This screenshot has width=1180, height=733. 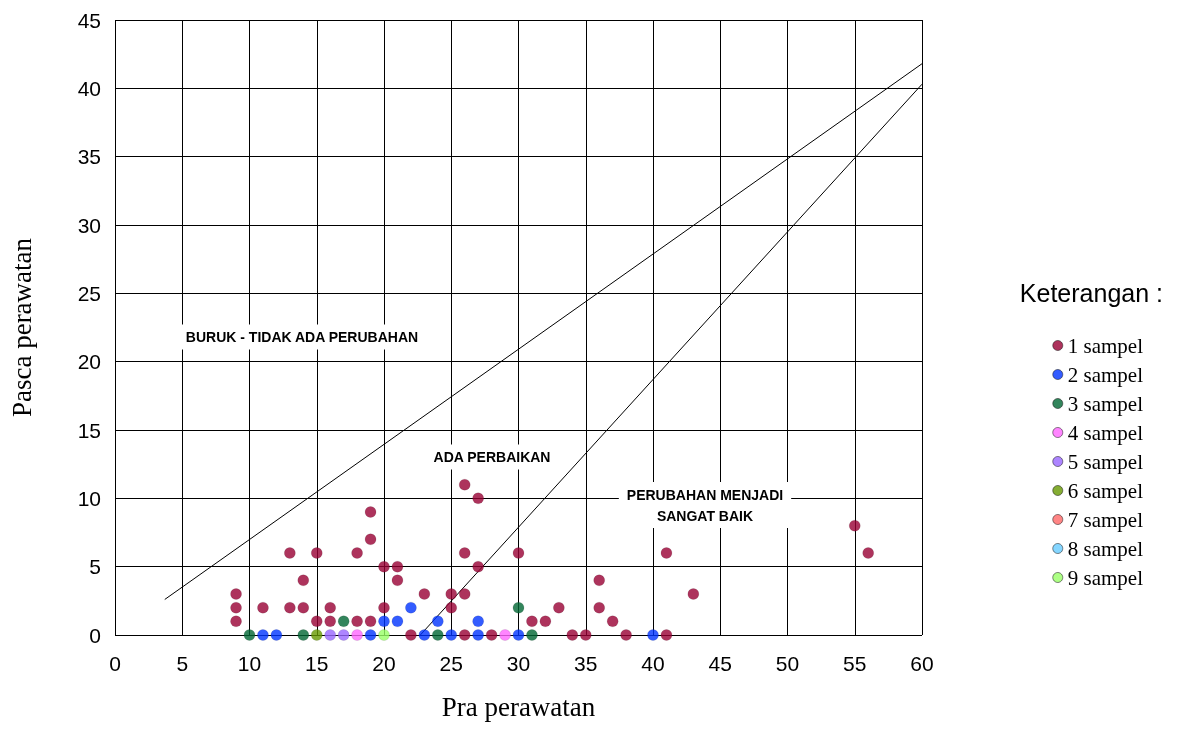 What do you see at coordinates (89, 225) in the screenshot?
I see `y-tick-label: 30` at bounding box center [89, 225].